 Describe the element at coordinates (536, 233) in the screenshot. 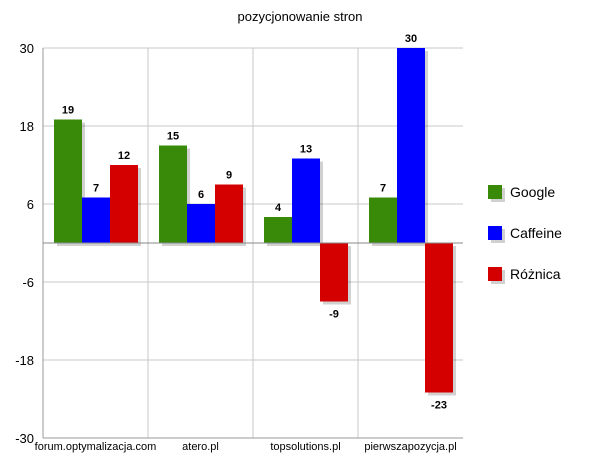

I see `legend-label: Caffeine` at that location.